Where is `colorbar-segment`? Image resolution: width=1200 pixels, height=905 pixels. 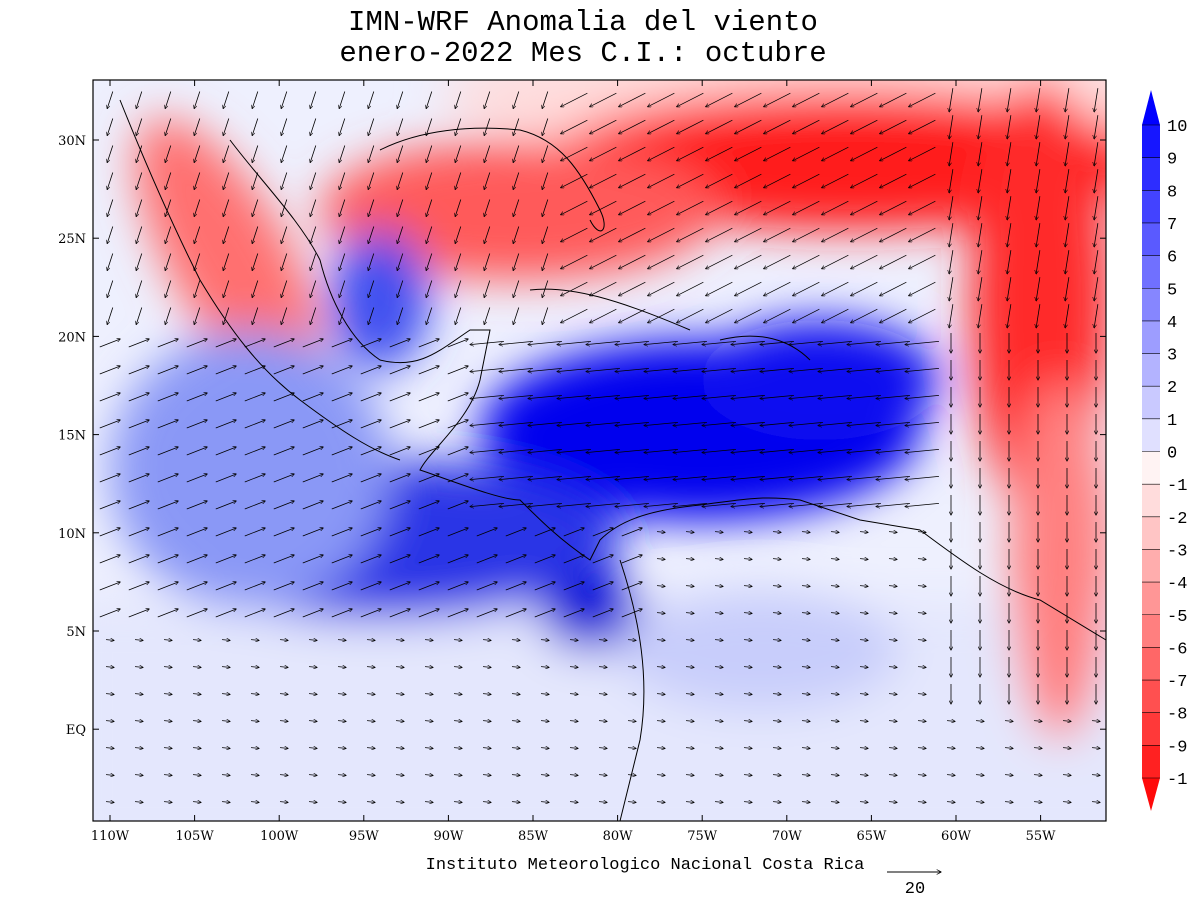
colorbar-segment is located at coordinates (1151, 207).